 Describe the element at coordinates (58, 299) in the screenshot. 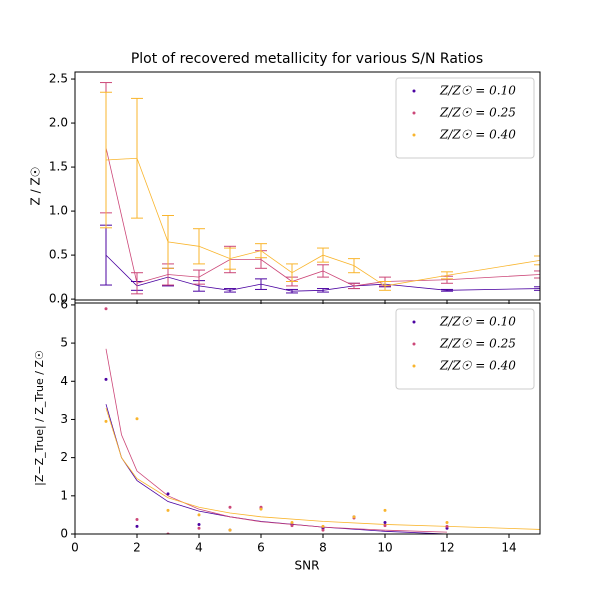

I see `y-tick-label: 0.0` at that location.